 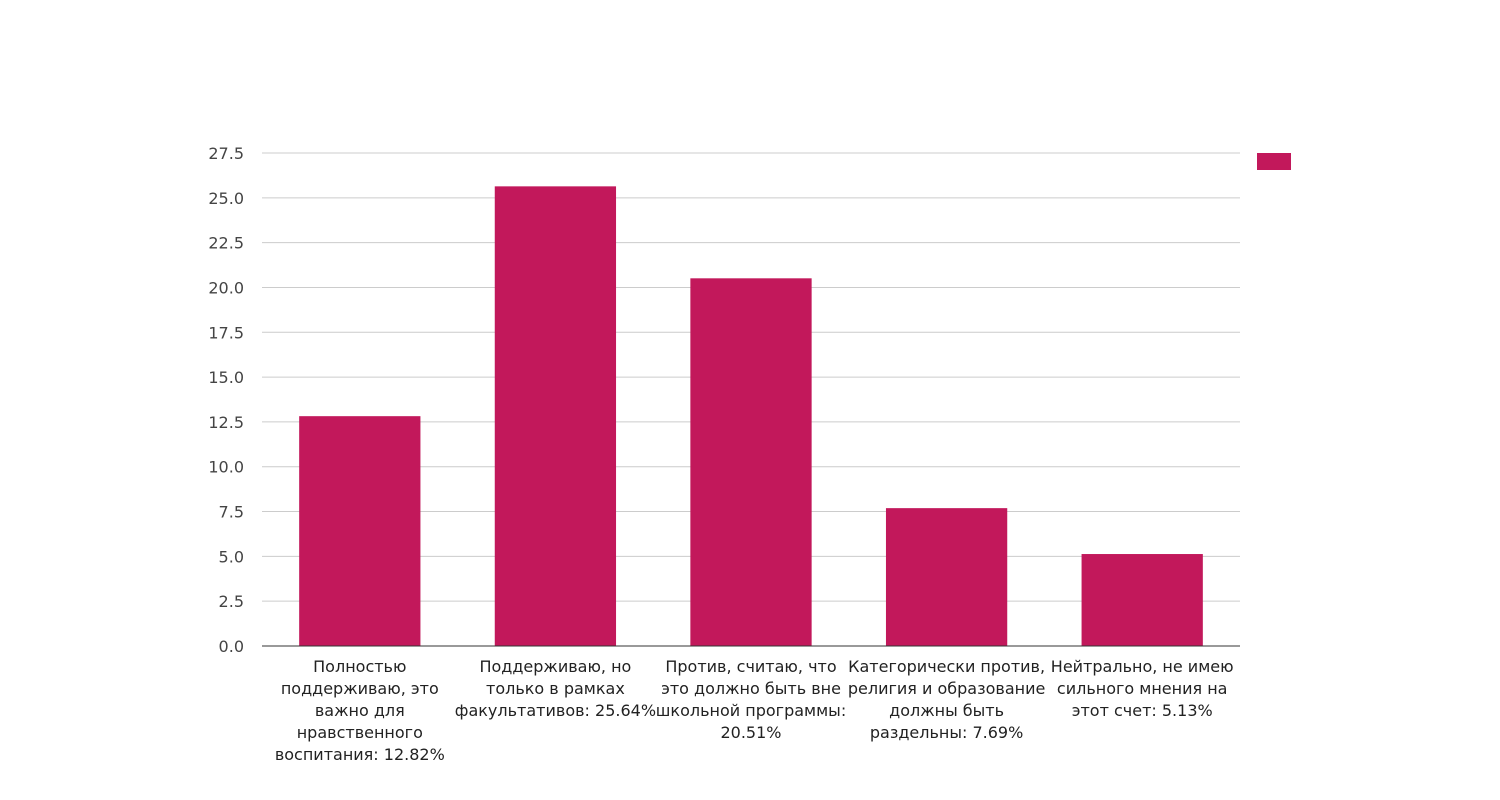 What do you see at coordinates (360, 688) in the screenshot?
I see `x-category-label-line: поддерживаю, это` at bounding box center [360, 688].